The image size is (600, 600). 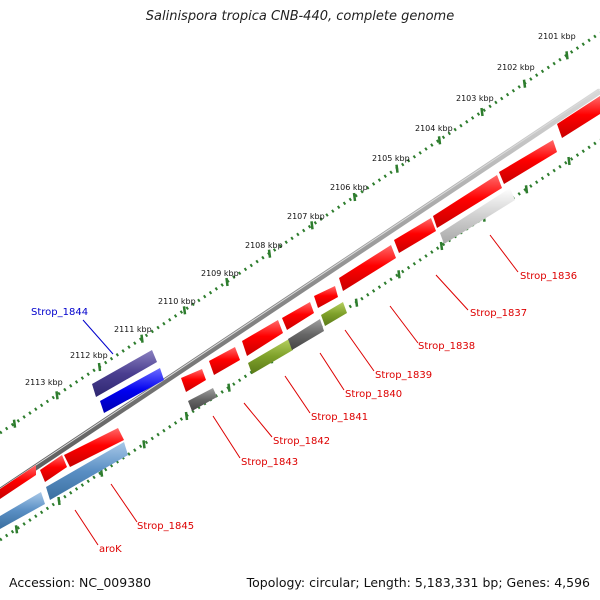 What do you see at coordinates (269, 462) in the screenshot?
I see `gene-label: Strop_1843` at bounding box center [269, 462].